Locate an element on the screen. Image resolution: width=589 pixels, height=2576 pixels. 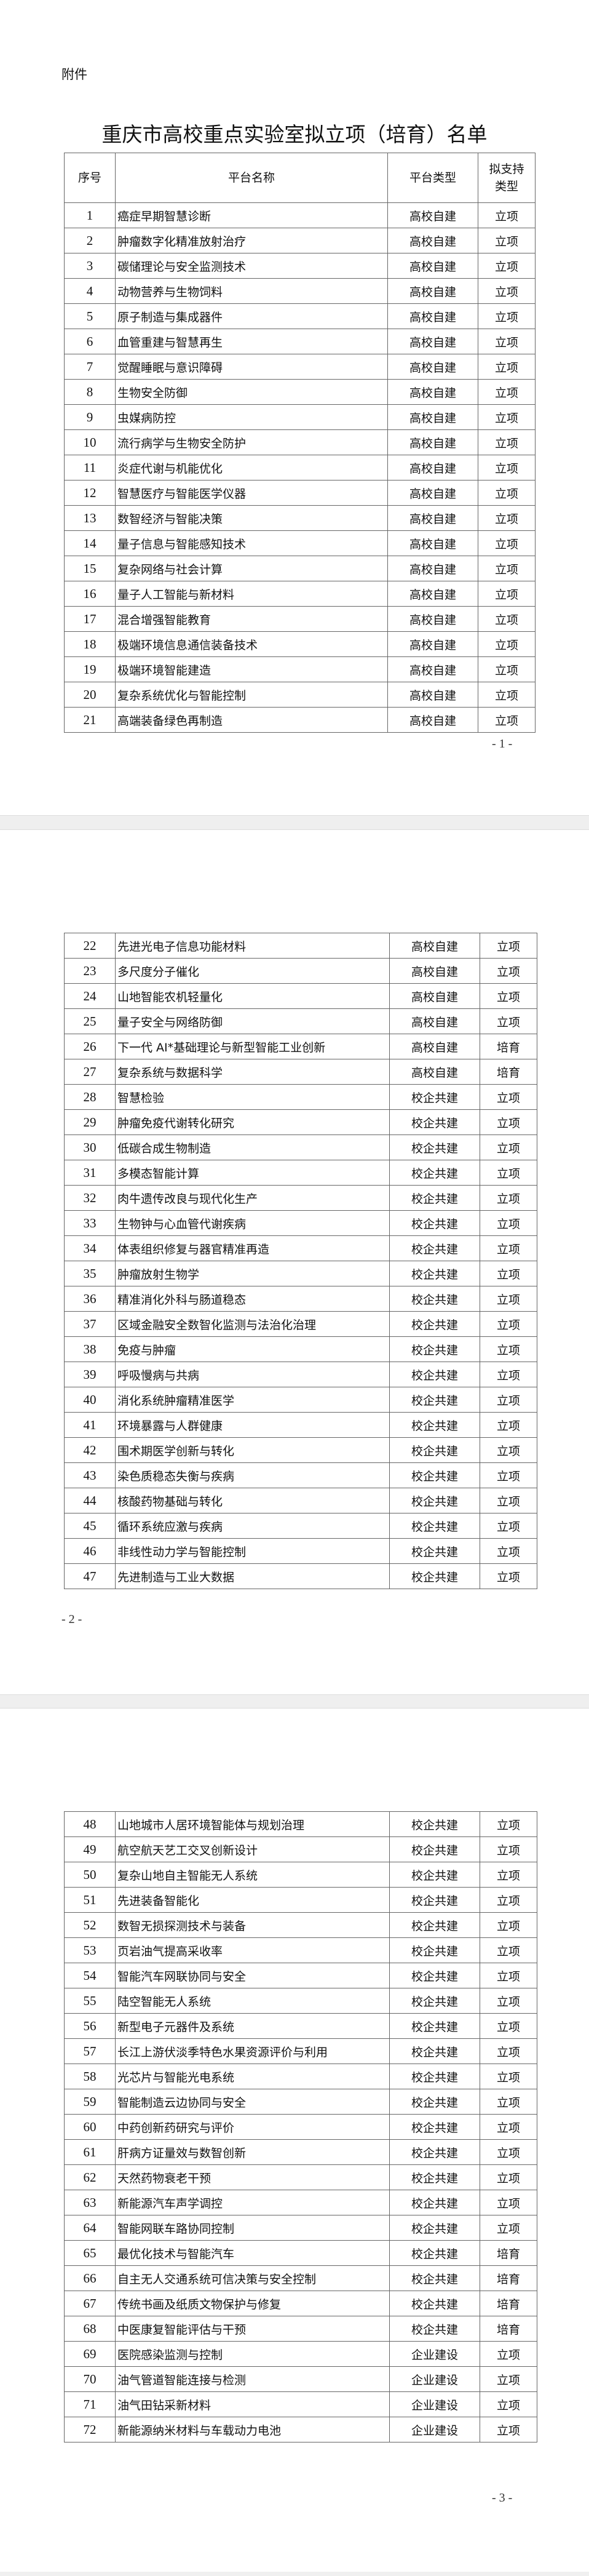
platform-name: 页岩油气提高采收率 is located at coordinates (252, 1950).